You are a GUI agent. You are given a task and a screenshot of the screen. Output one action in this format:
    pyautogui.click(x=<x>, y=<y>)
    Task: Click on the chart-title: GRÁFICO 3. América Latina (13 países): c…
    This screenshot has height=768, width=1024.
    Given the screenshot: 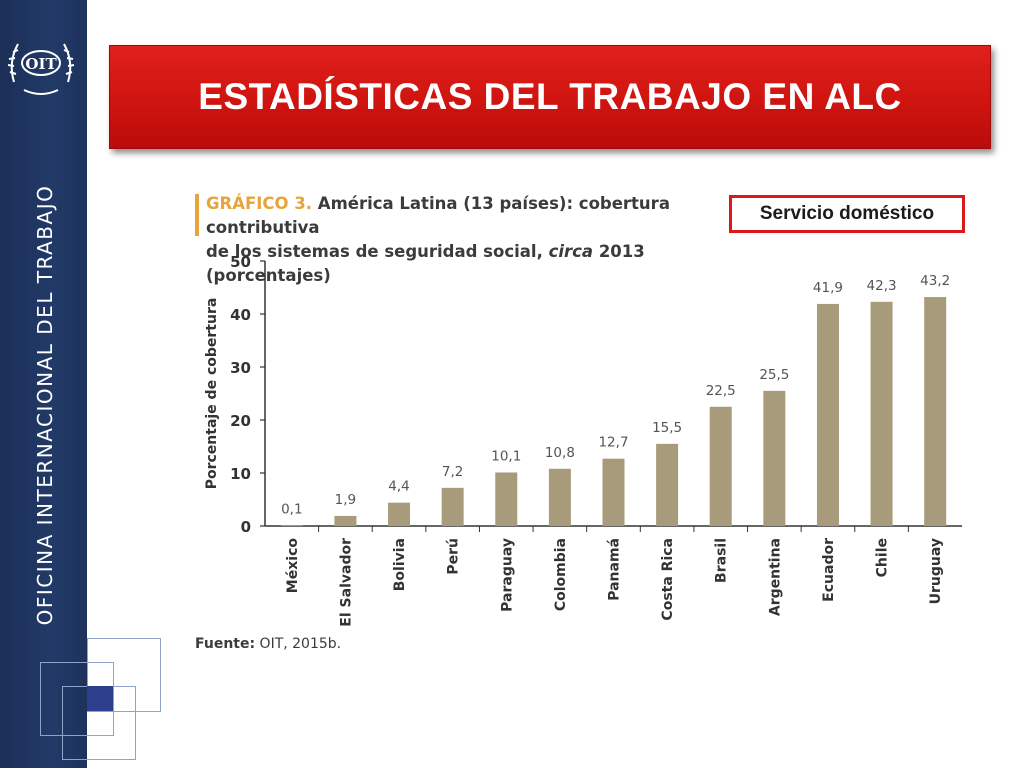 What is the action you would take?
    pyautogui.click(x=466, y=240)
    